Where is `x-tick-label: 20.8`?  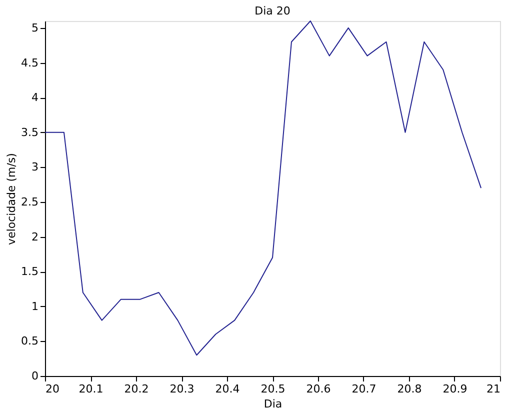
x-tick-label: 20.8 is located at coordinates (409, 389).